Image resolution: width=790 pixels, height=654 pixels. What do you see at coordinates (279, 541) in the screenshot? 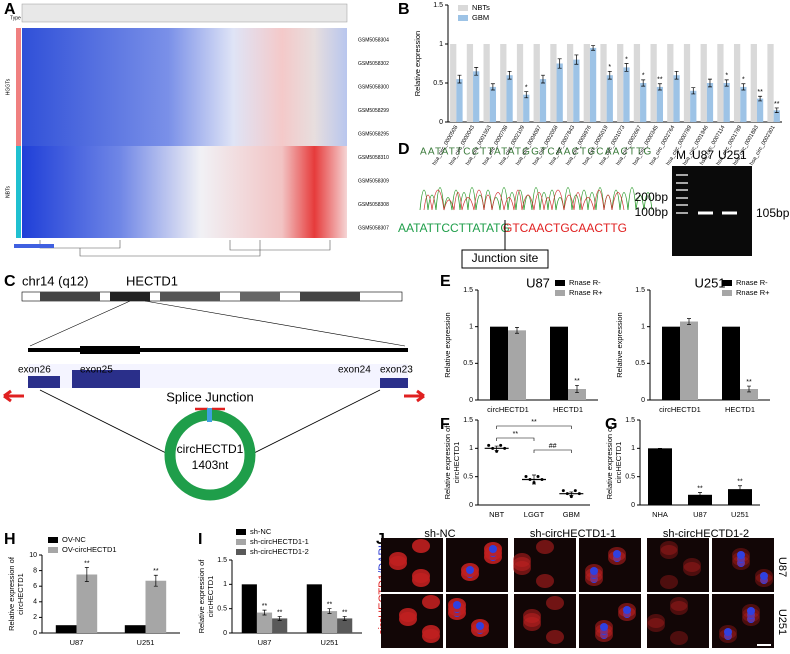
I see `legend-label: sh-circHECTD1-1` at bounding box center [279, 541].